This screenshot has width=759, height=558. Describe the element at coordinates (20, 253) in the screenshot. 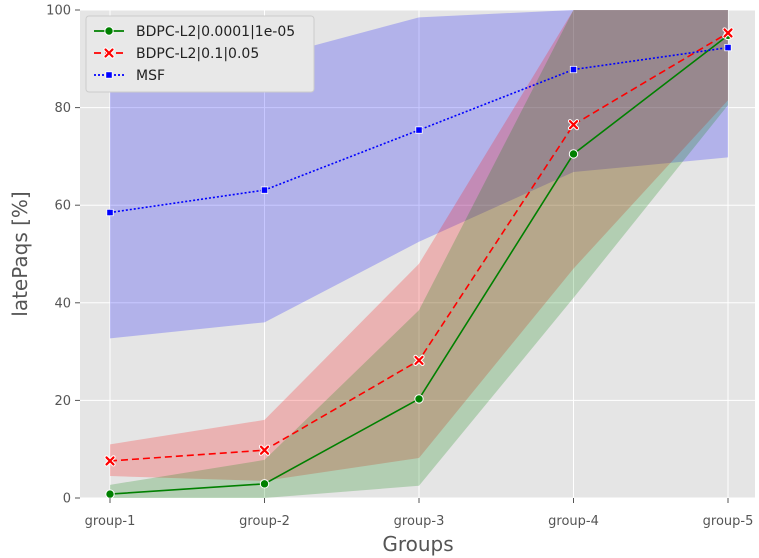

I see `y-axis-label: latePaqs [%]` at that location.